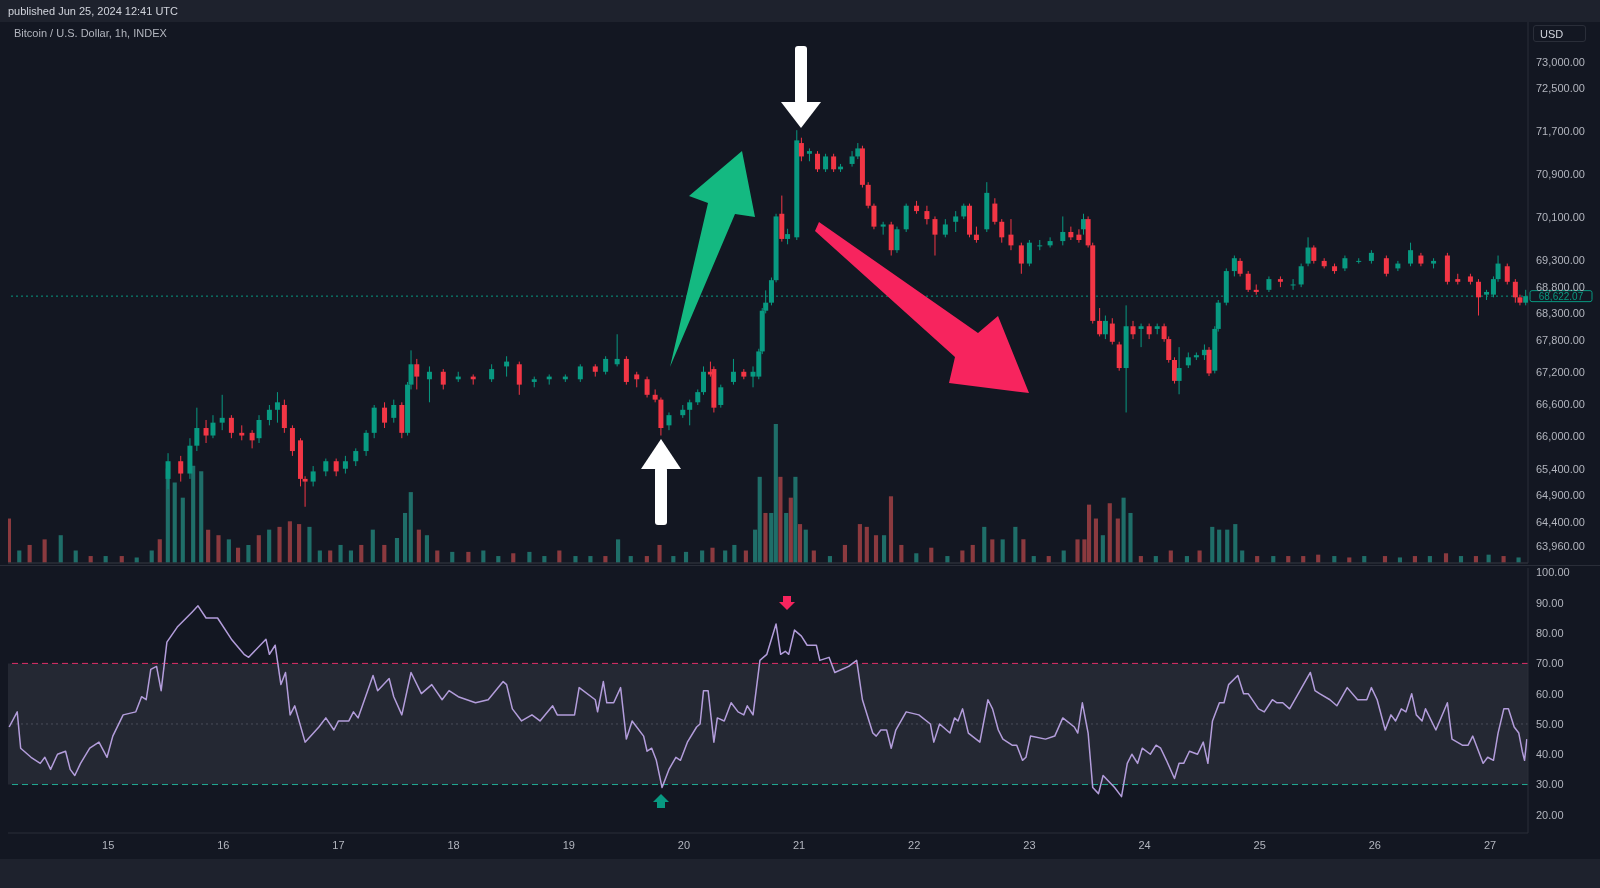 The width and height of the screenshot is (1600, 888). I want to click on x-tick-label: 15, so click(108, 844).